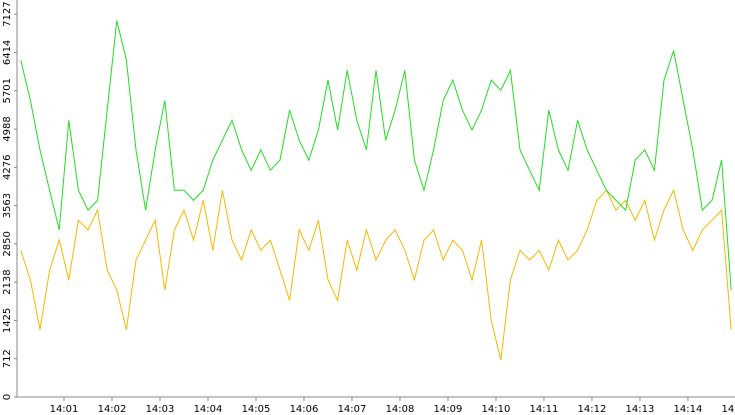 The width and height of the screenshot is (735, 415). What do you see at coordinates (208, 409) in the screenshot?
I see `x-tick-label: 14:04` at bounding box center [208, 409].